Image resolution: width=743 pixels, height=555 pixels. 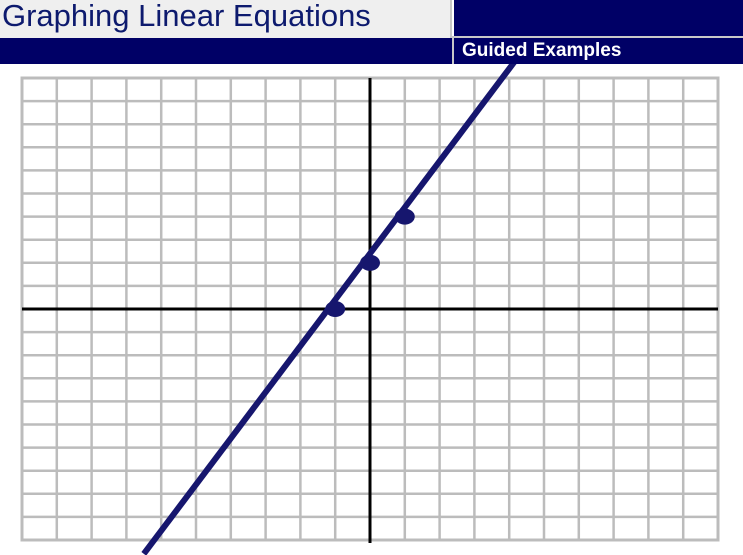 I want to click on header-divider, so click(x=453, y=50).